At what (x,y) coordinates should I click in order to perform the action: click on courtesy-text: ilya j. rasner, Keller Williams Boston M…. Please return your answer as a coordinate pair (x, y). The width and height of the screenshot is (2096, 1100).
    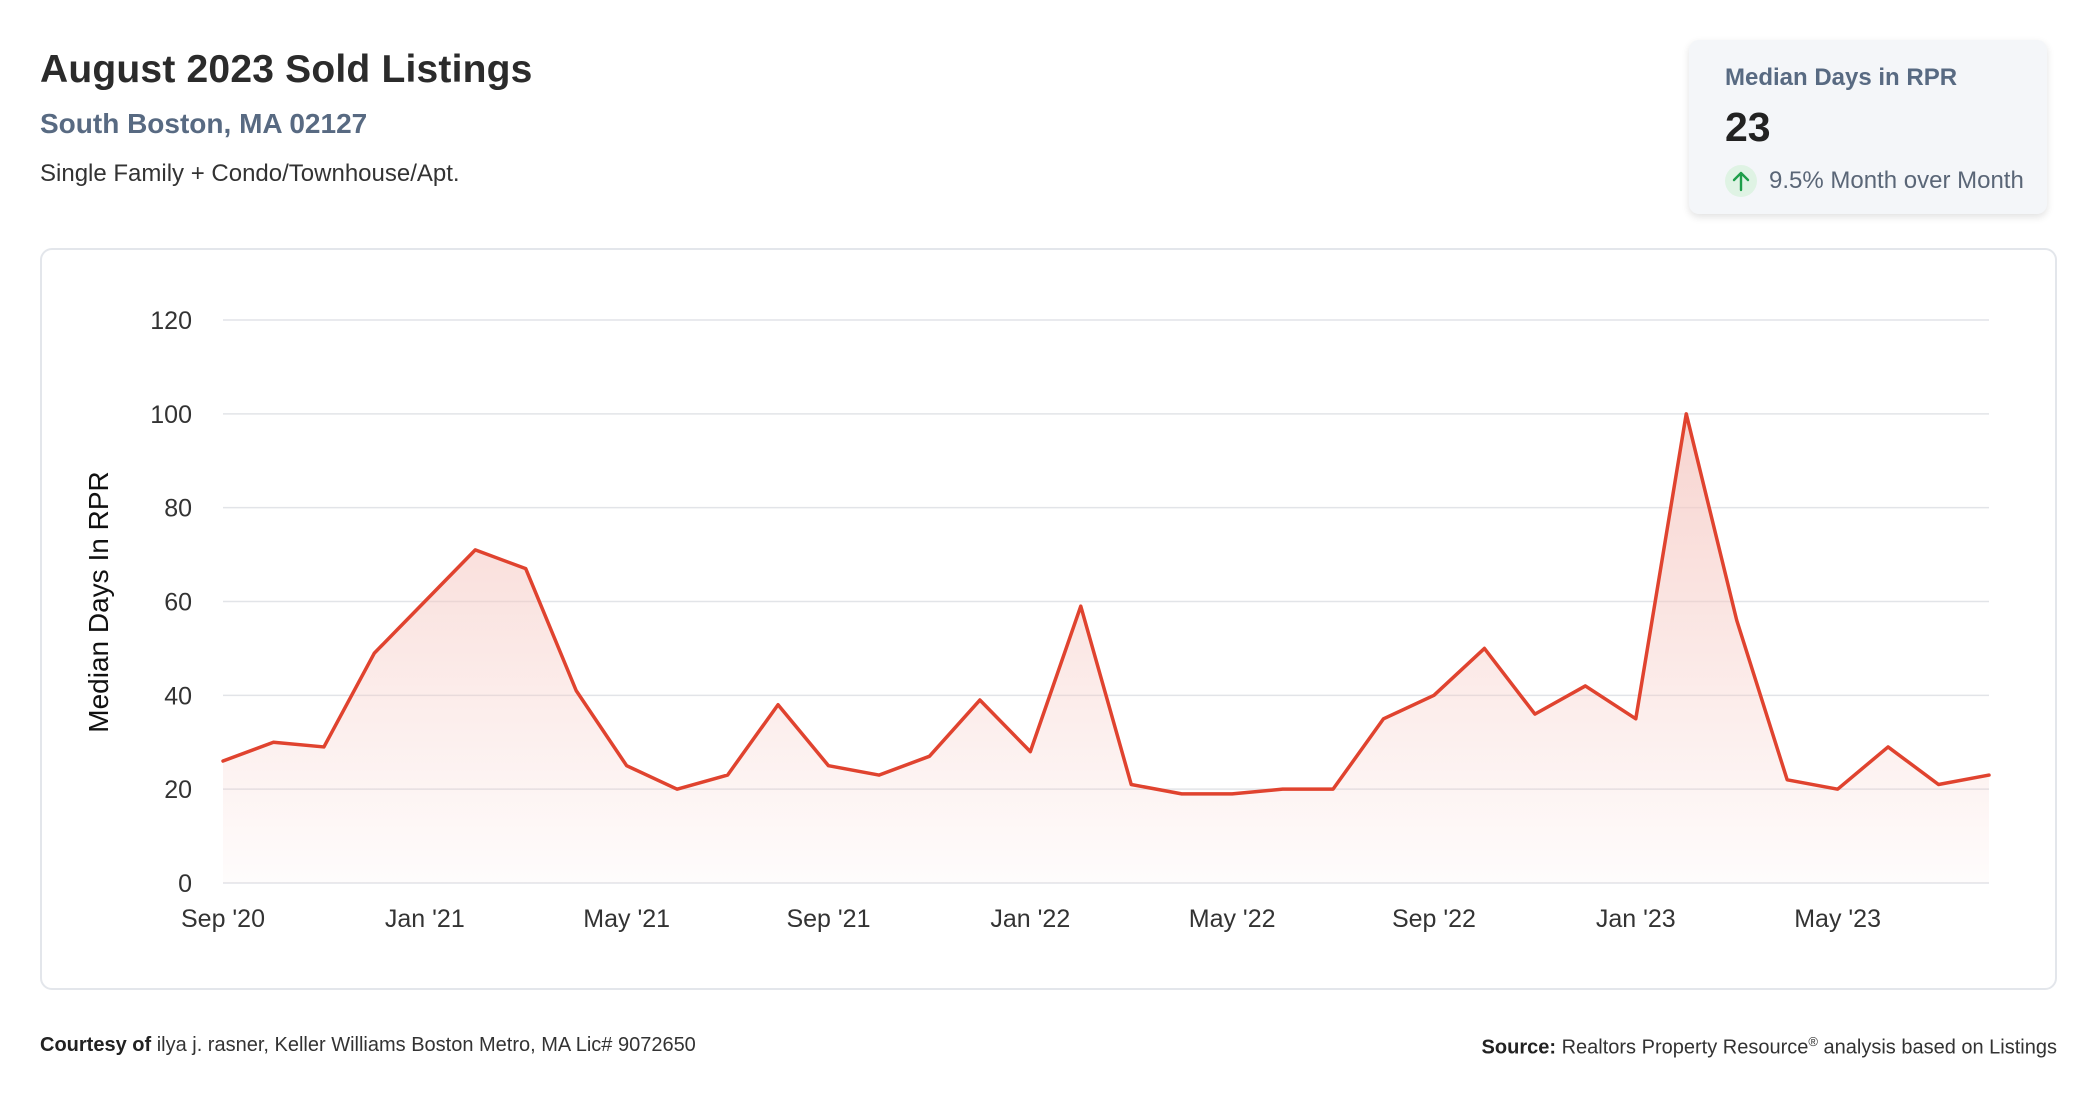
    Looking at the image, I should click on (426, 1045).